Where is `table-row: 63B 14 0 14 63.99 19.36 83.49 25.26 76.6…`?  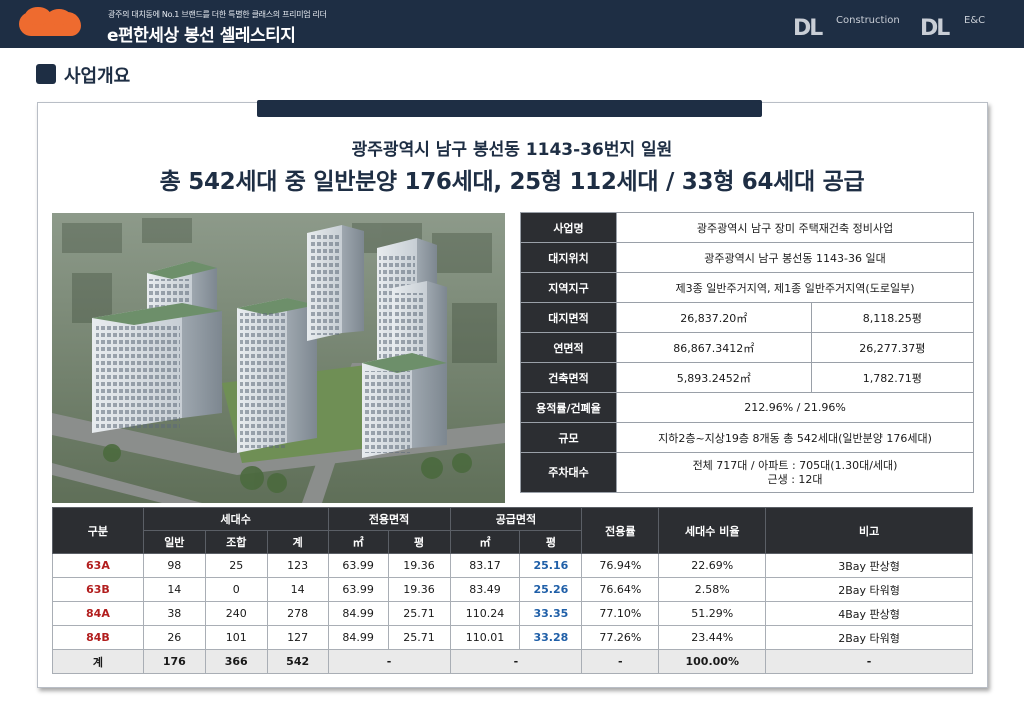 table-row: 63B 14 0 14 63.99 19.36 83.49 25.26 76.6… is located at coordinates (512, 589).